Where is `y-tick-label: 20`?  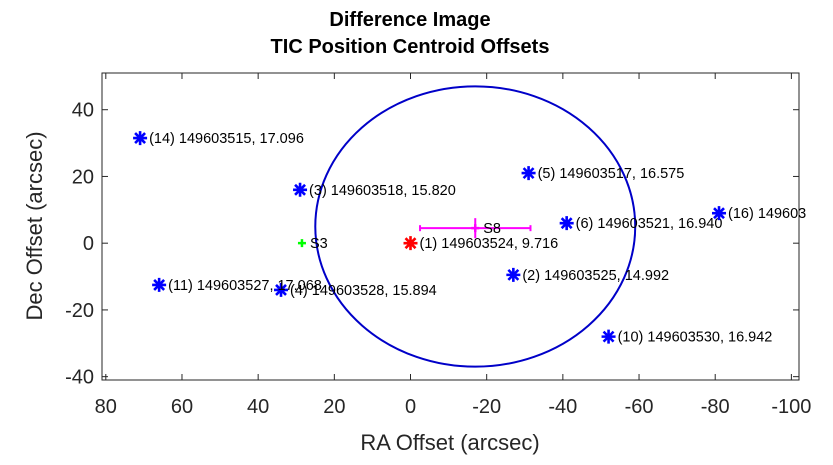 y-tick-label: 20 is located at coordinates (83, 177).